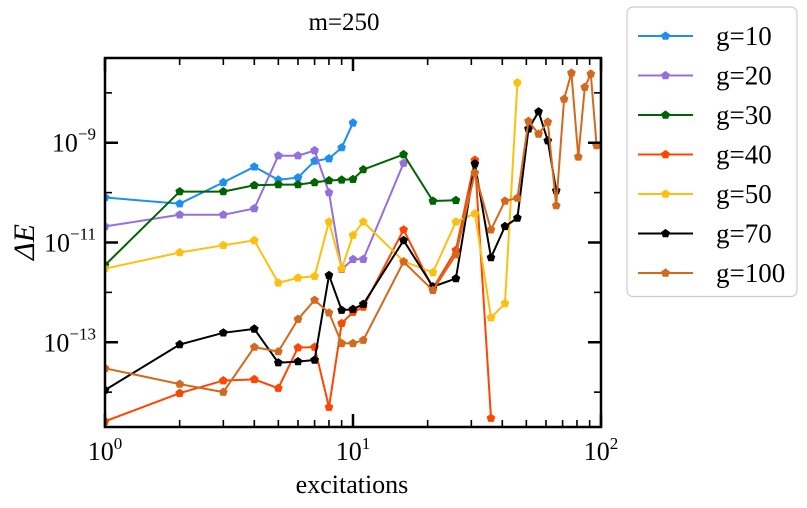 This screenshot has width=807, height=508. I want to click on chart-title: m=250, so click(343, 22).